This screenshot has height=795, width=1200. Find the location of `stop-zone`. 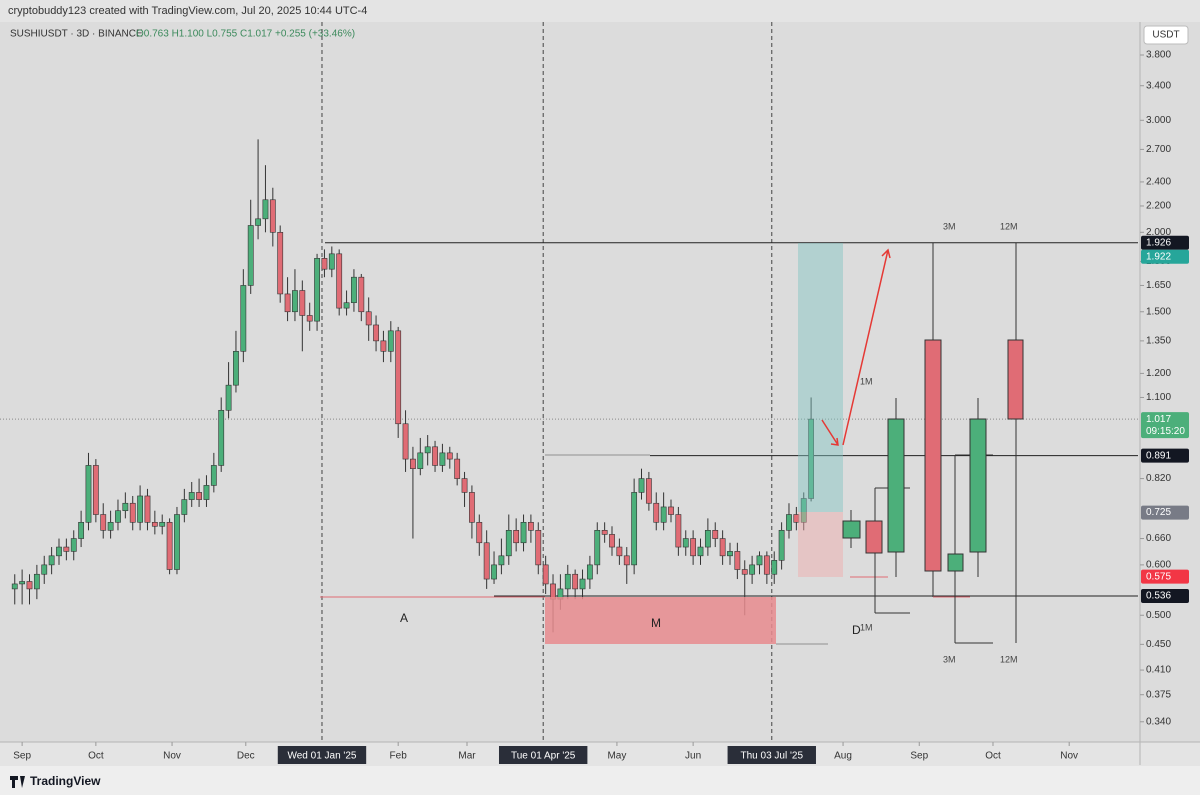

stop-zone is located at coordinates (820, 544).